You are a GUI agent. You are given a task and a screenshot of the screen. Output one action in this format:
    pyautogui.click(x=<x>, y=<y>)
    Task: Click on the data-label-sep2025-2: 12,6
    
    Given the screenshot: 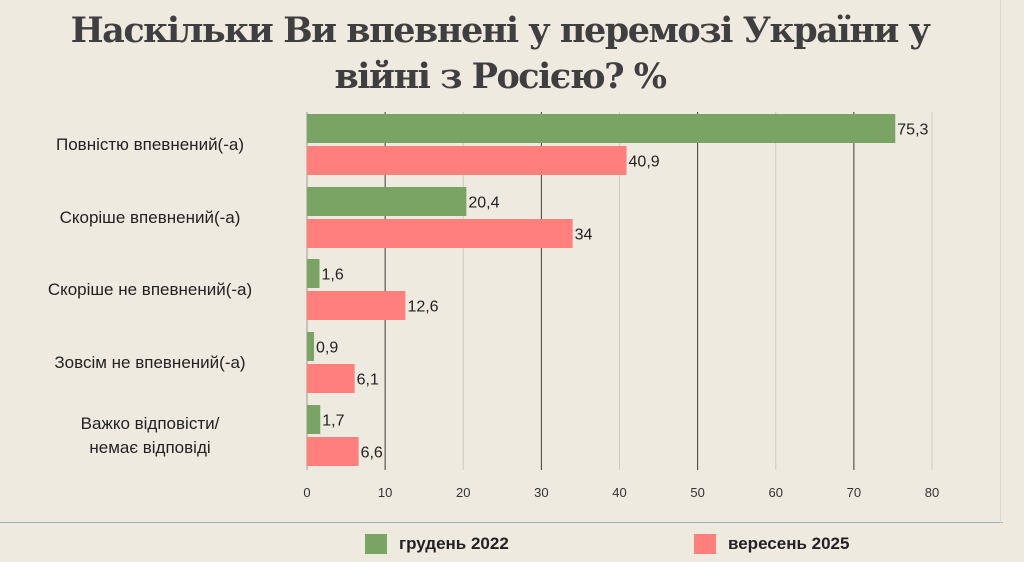 What is the action you would take?
    pyautogui.click(x=422, y=307)
    